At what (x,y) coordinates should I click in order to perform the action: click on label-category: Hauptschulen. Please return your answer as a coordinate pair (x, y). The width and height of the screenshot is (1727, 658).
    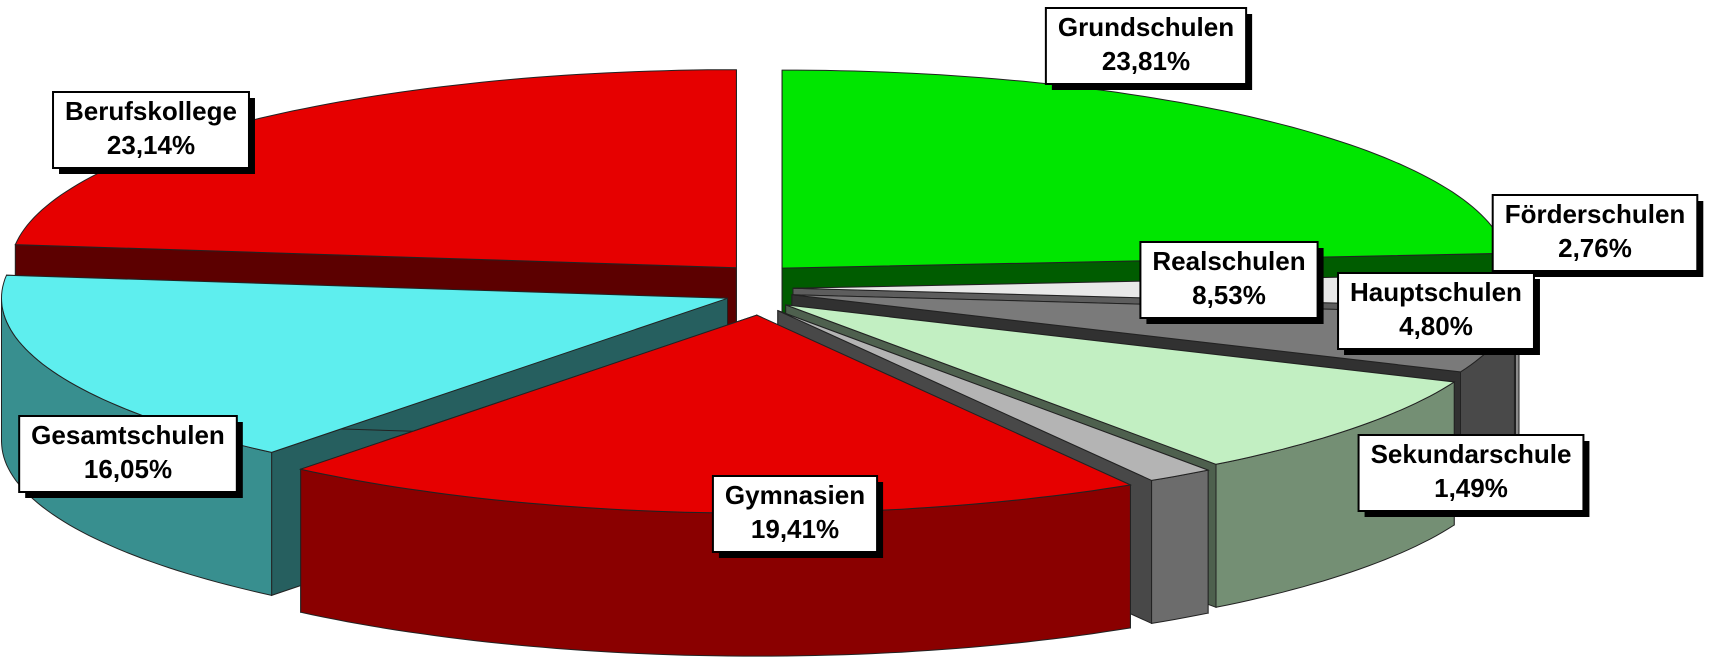
    Looking at the image, I should click on (1436, 292).